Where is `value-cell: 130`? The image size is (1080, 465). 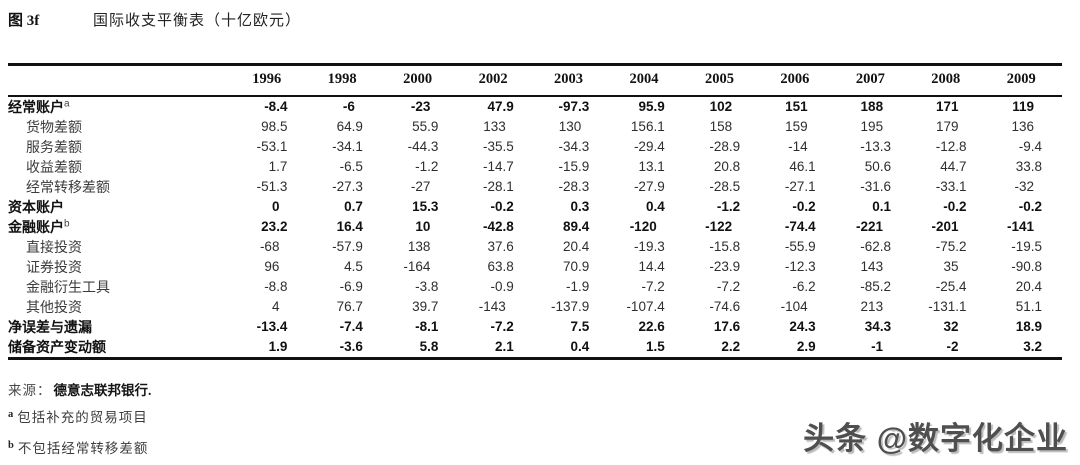 value-cell: 130 is located at coordinates (570, 126).